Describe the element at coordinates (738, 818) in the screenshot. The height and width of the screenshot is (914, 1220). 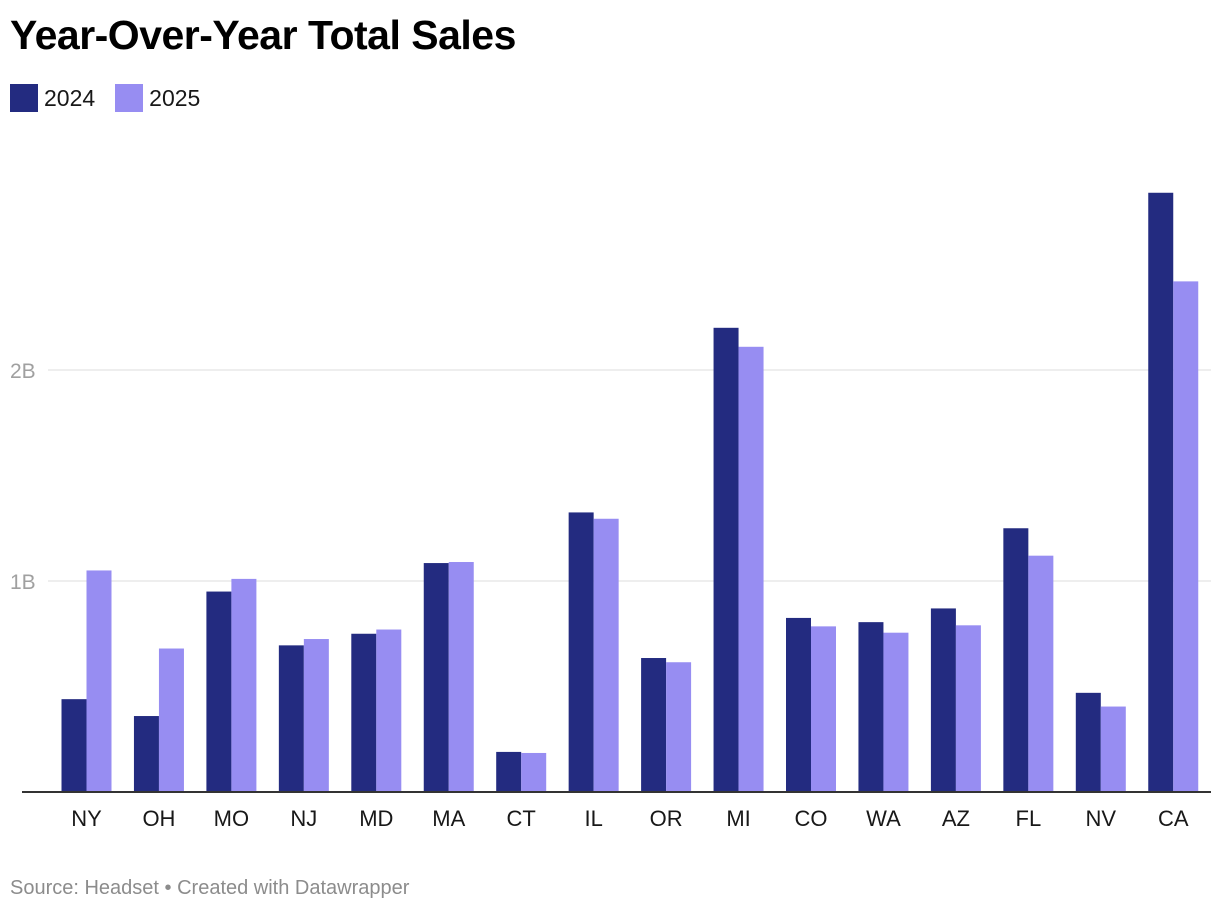
I see `x-tick-label-mi: MI` at that location.